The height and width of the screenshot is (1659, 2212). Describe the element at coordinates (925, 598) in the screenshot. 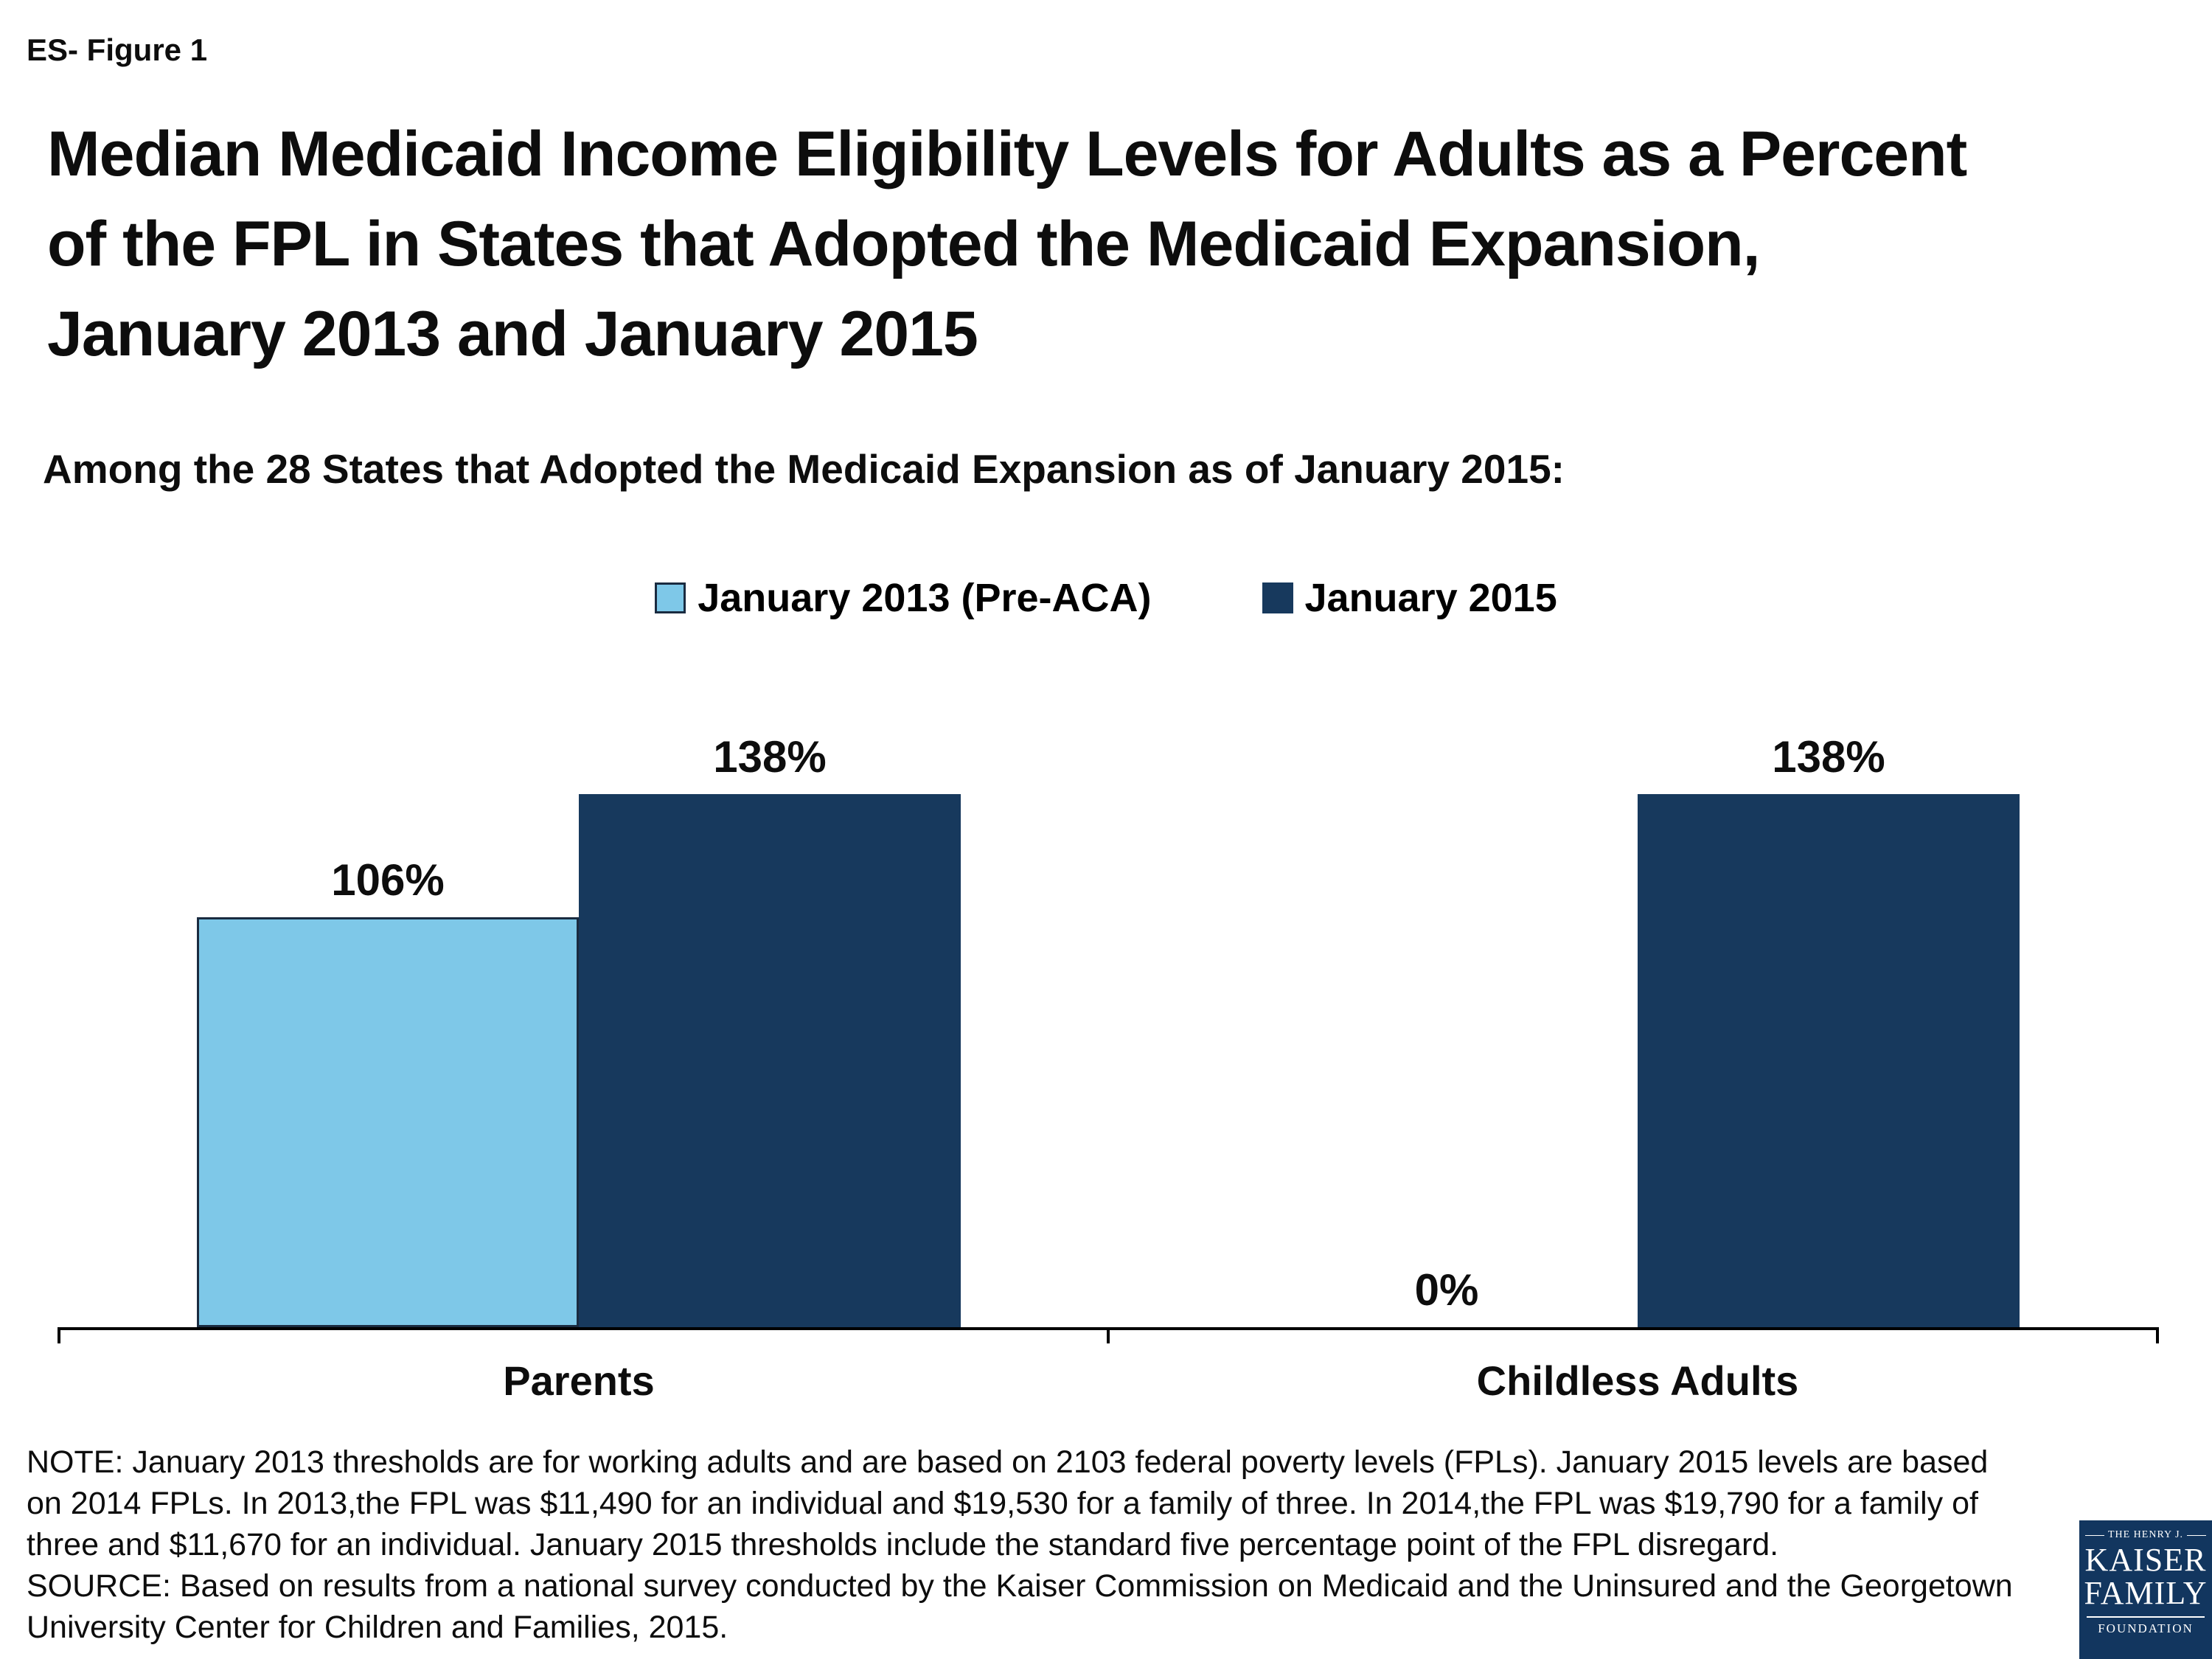

I see `legend-label-jan-2013: January 2013 (Pre-ACA)` at that location.